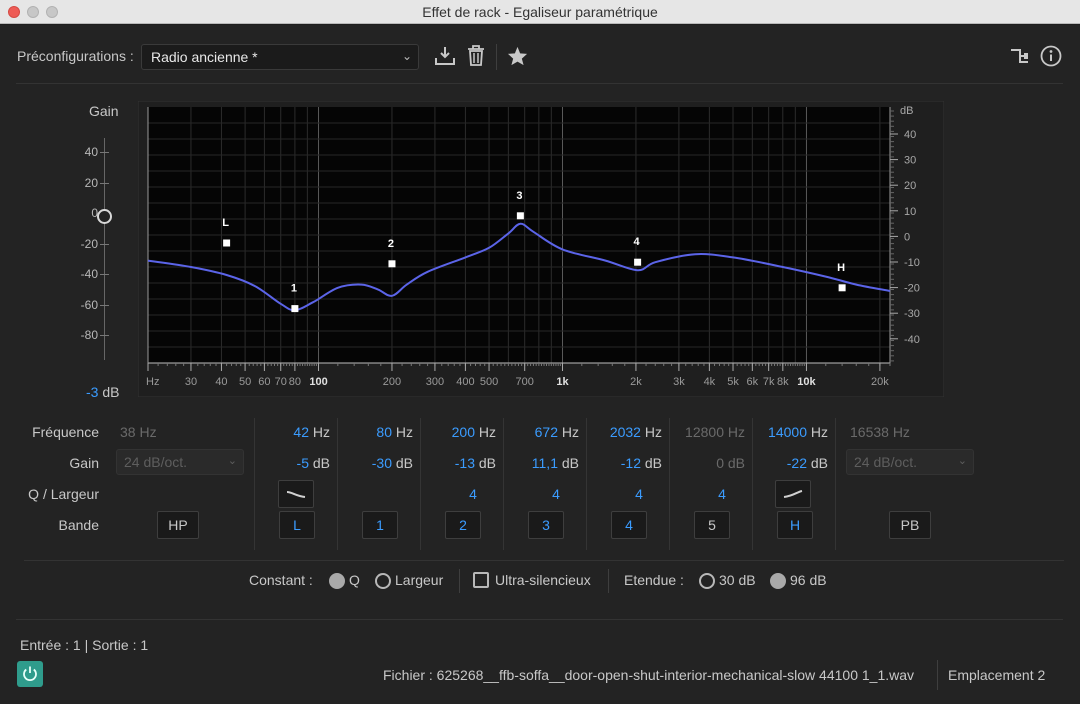 Image resolution: width=1080 pixels, height=704 pixels. I want to click on range-30db-radio, so click(707, 581).